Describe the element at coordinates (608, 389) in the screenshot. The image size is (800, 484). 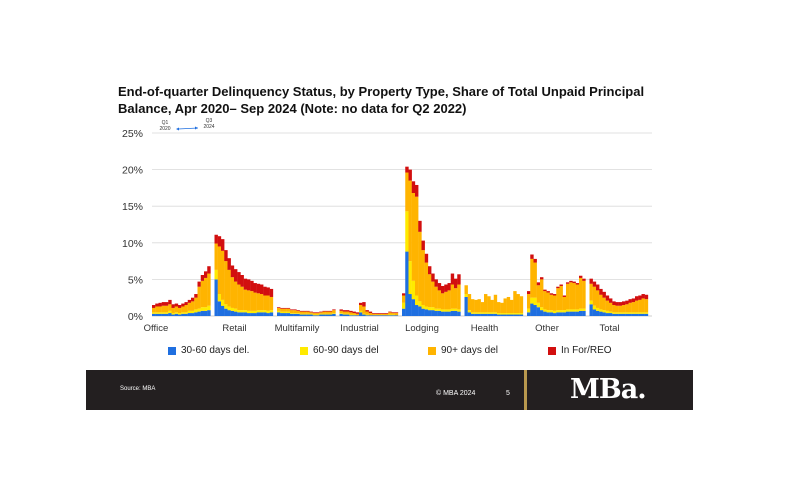
I see `mba-logo: MBa.` at that location.